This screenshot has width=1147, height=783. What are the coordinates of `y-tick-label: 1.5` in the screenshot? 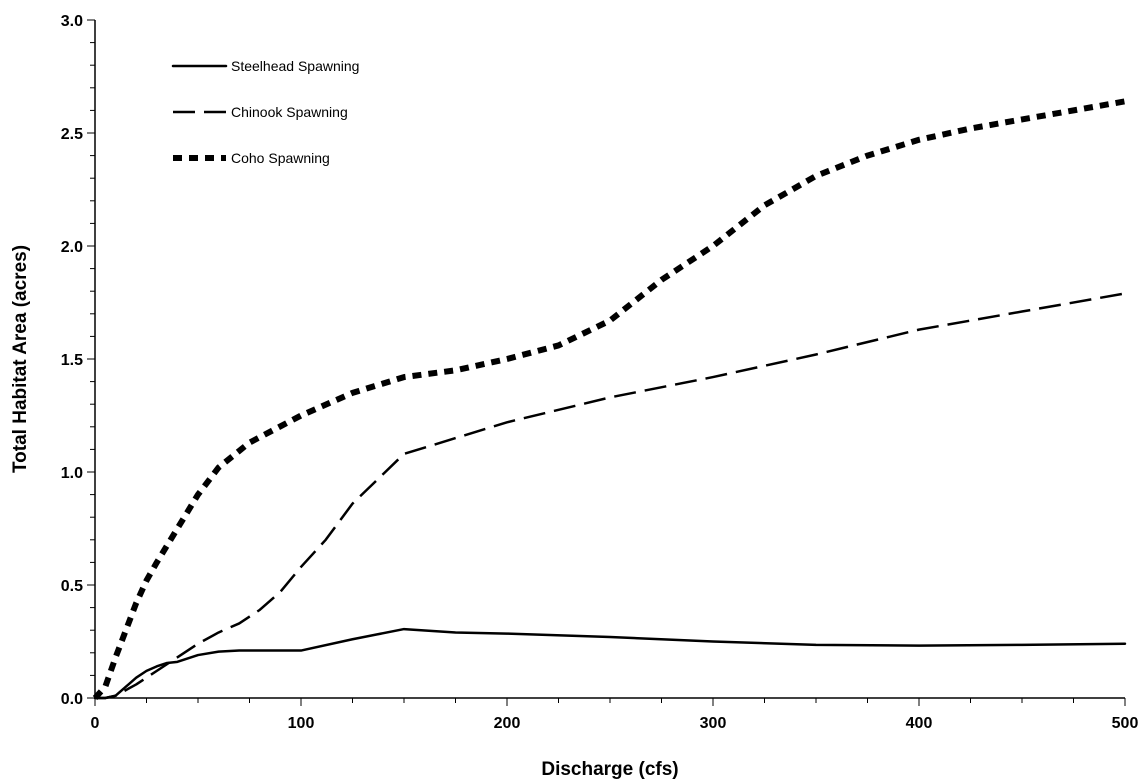 It's located at (72, 360).